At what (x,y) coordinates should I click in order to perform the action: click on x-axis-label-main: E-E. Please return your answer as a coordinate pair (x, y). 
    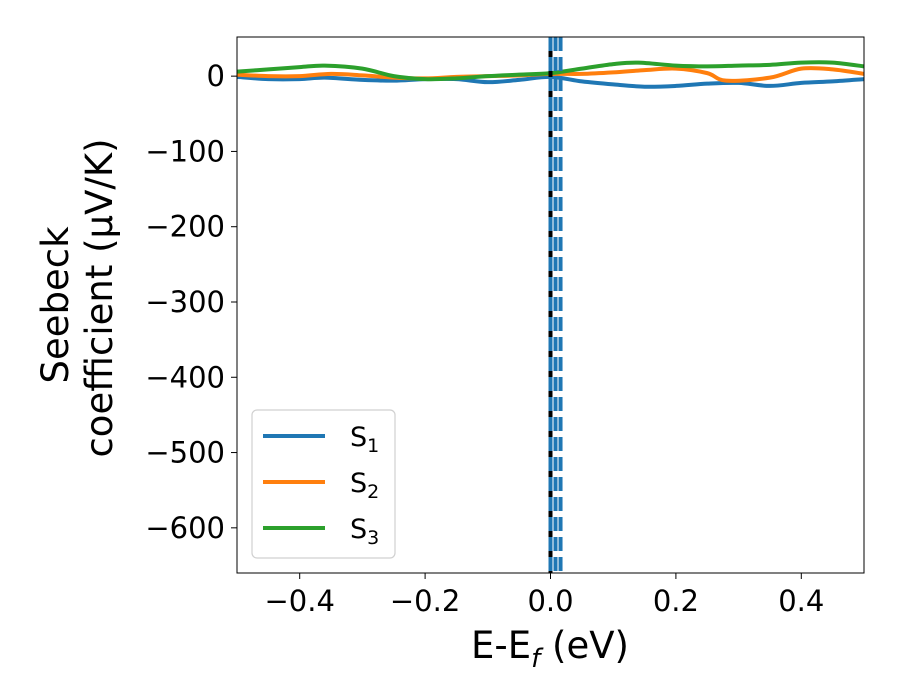
    Looking at the image, I should click on (501, 645).